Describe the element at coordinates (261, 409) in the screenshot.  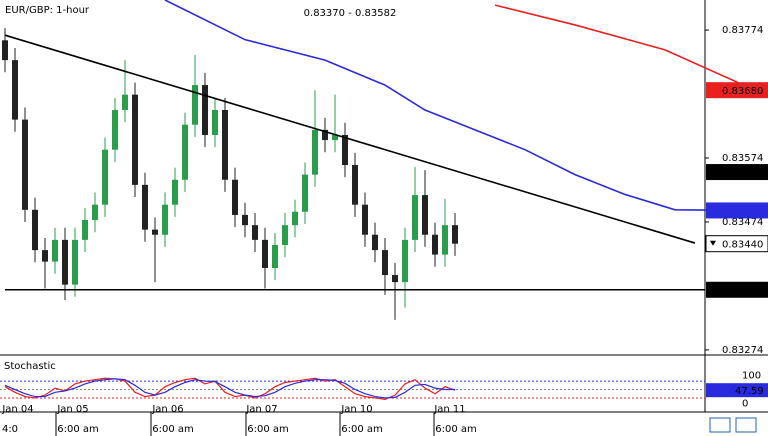
I see `date-label: Jan 07` at that location.